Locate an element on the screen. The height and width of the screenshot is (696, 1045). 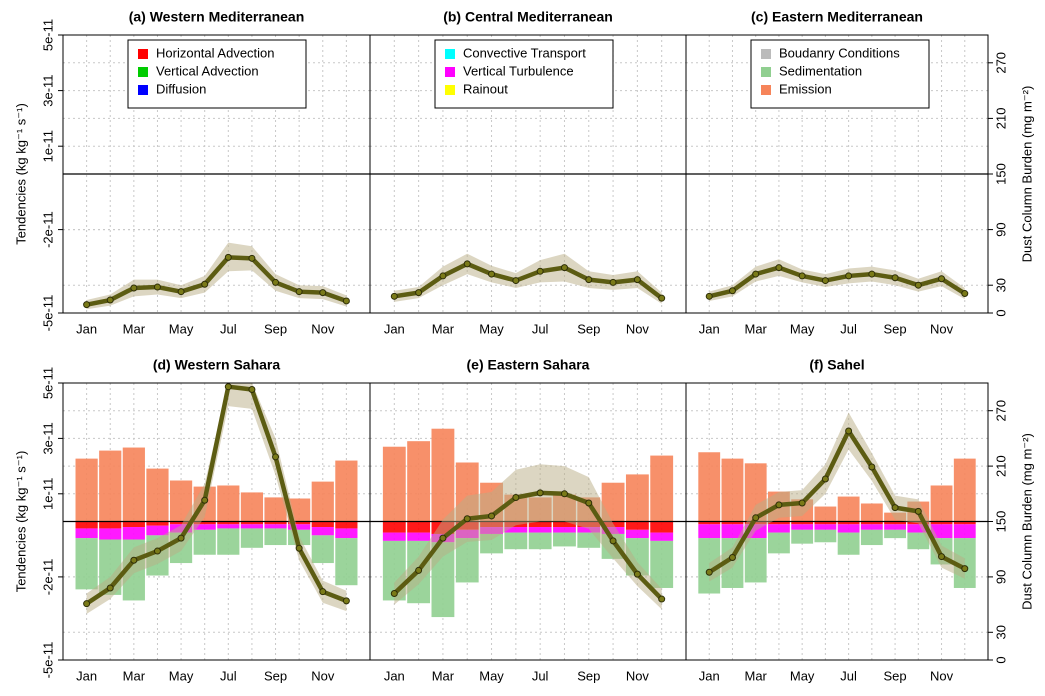
legend-label: Emission is located at coordinates (805, 88).